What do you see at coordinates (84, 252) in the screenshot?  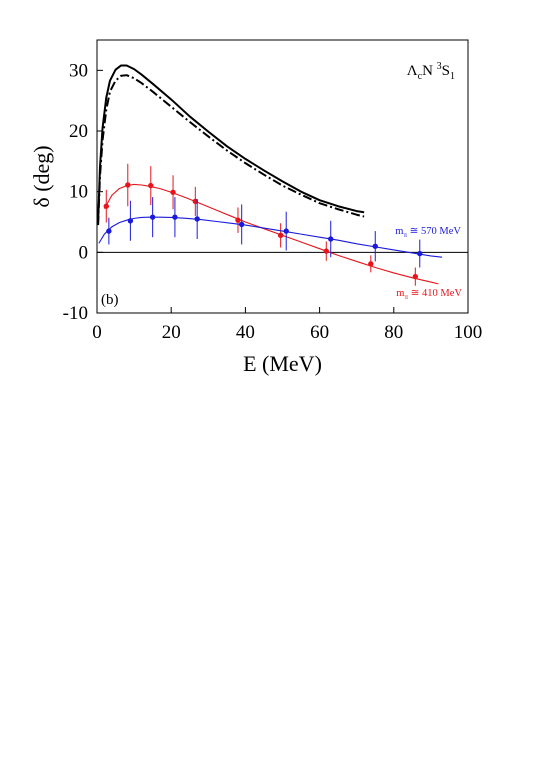 I see `y-tick-label: 0` at bounding box center [84, 252].